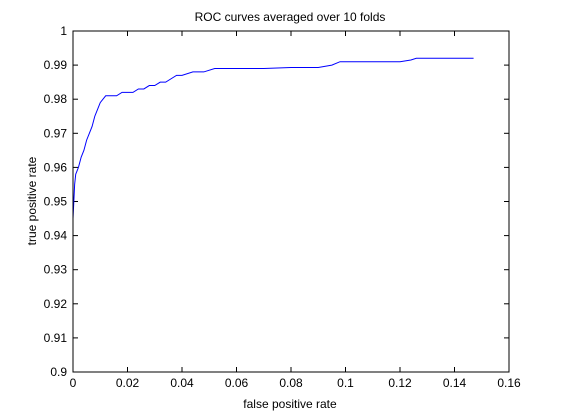  What do you see at coordinates (290, 404) in the screenshot?
I see `x-axis-title: false positive rate` at bounding box center [290, 404].